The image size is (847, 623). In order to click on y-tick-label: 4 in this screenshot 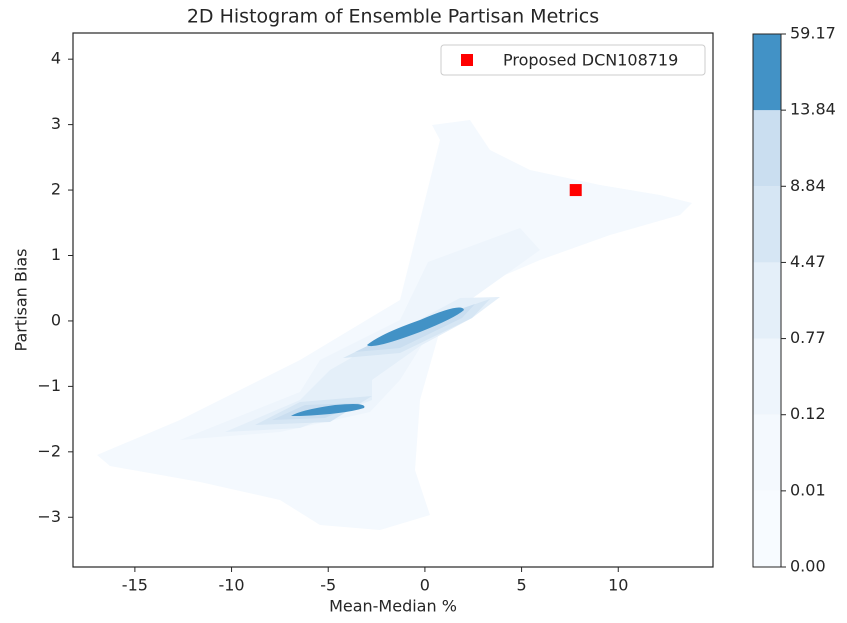, I will do `click(56, 58)`.